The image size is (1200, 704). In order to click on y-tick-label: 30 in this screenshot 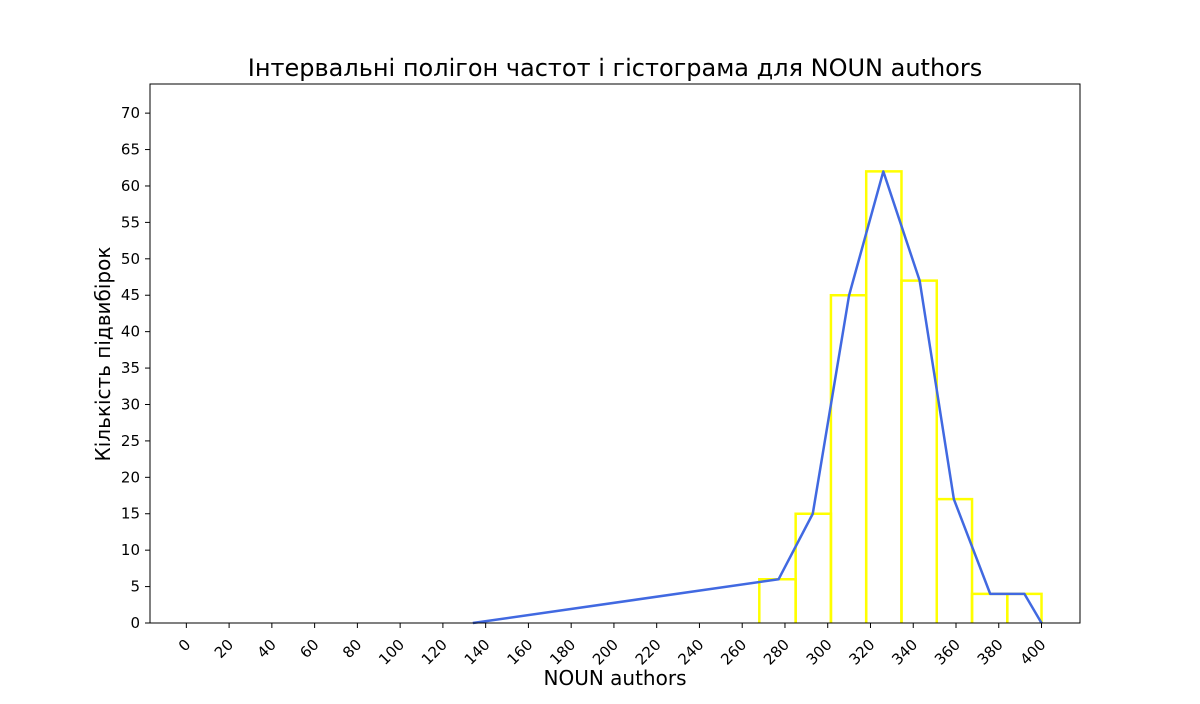, I will do `click(130, 404)`.